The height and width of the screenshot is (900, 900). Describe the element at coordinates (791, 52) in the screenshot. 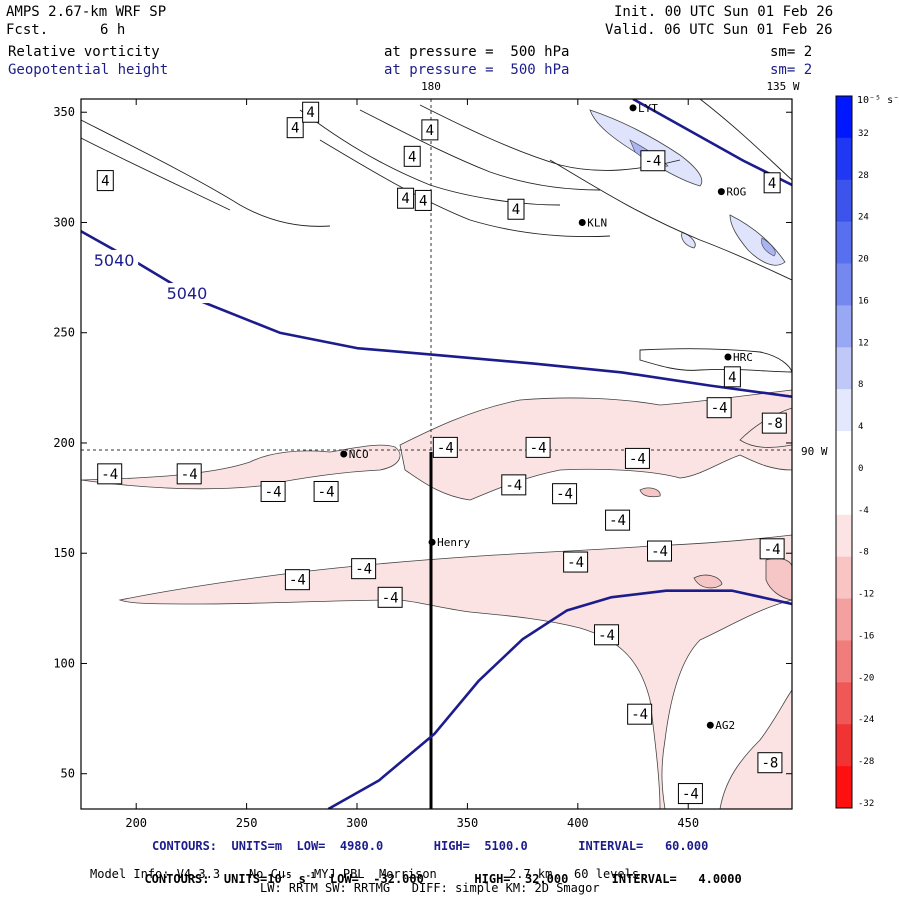

I see `field1-smoothing: sm= 2` at that location.